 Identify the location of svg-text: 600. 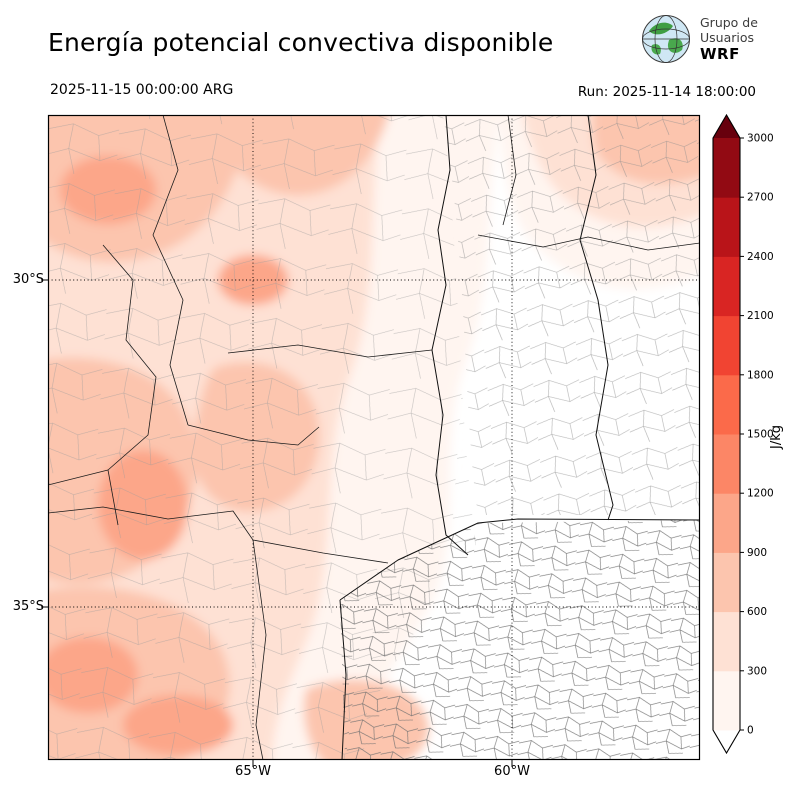
(757, 612).